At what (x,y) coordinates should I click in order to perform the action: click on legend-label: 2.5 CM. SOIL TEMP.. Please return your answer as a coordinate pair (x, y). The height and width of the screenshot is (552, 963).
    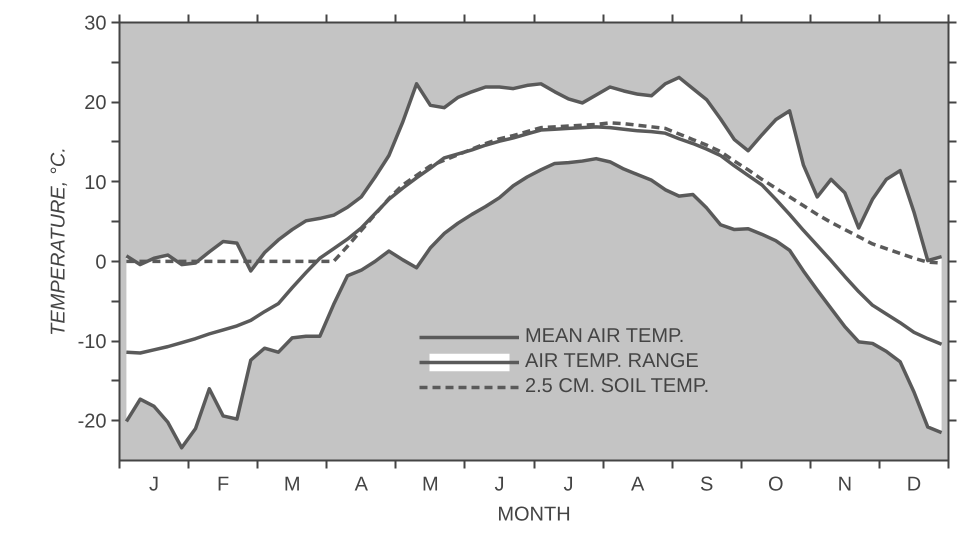
    Looking at the image, I should click on (617, 386).